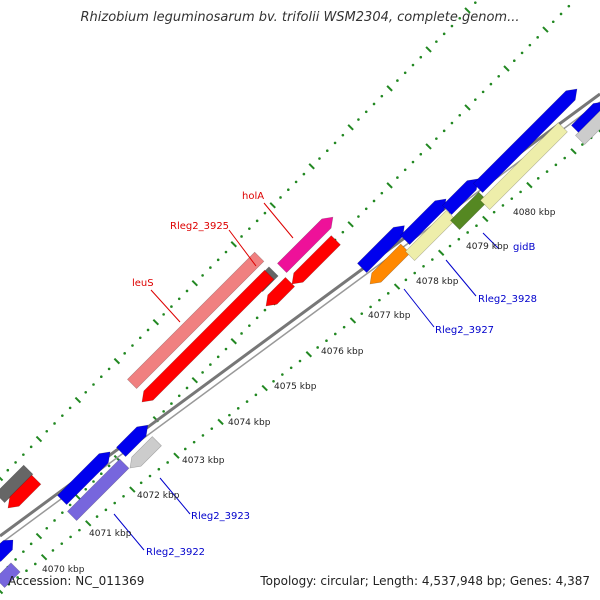  What do you see at coordinates (175, 552) in the screenshot?
I see `gene-label-Rleg2_3922: Rleg2_3922` at bounding box center [175, 552].